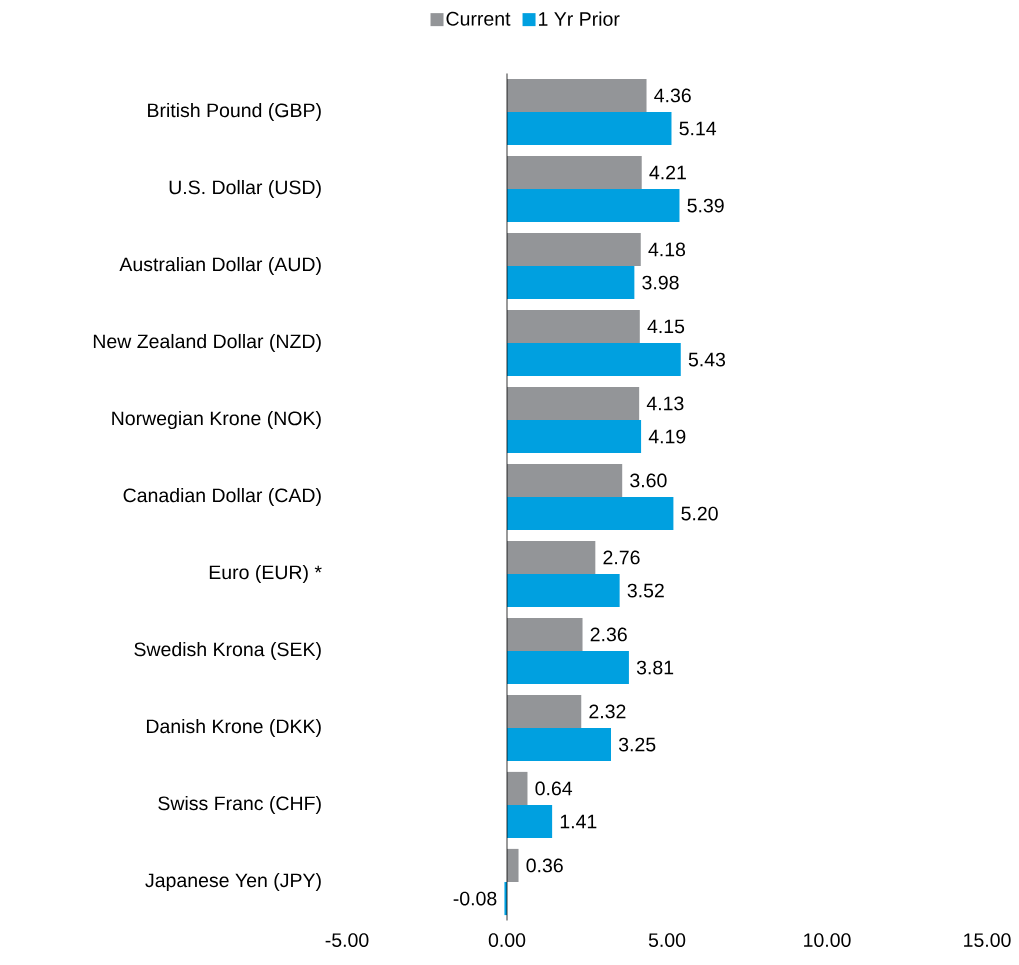 The height and width of the screenshot is (965, 1019). Describe the element at coordinates (234, 112) in the screenshot. I see `y-tick-label: British Pound (GBP)` at that location.